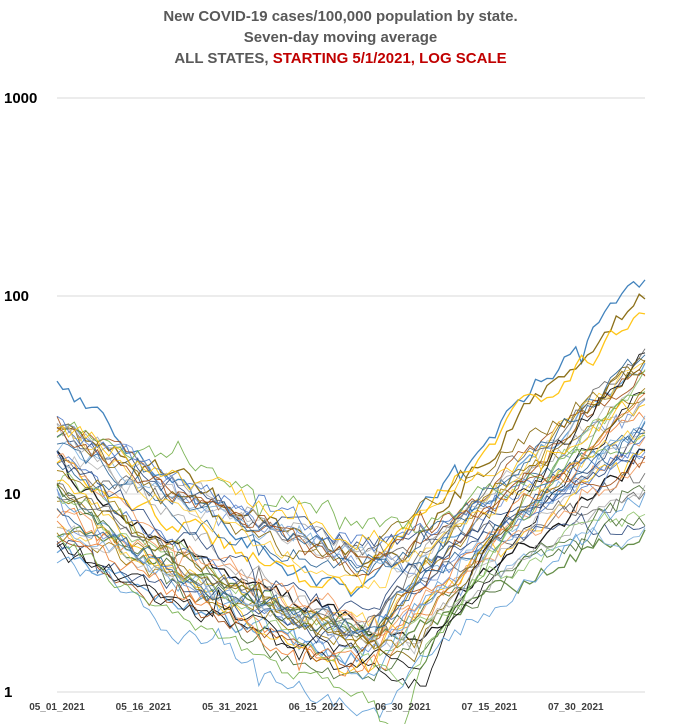 This screenshot has width=681, height=724. What do you see at coordinates (490, 707) in the screenshot?
I see `x-tick-label-5: 07_15_2021` at bounding box center [490, 707].